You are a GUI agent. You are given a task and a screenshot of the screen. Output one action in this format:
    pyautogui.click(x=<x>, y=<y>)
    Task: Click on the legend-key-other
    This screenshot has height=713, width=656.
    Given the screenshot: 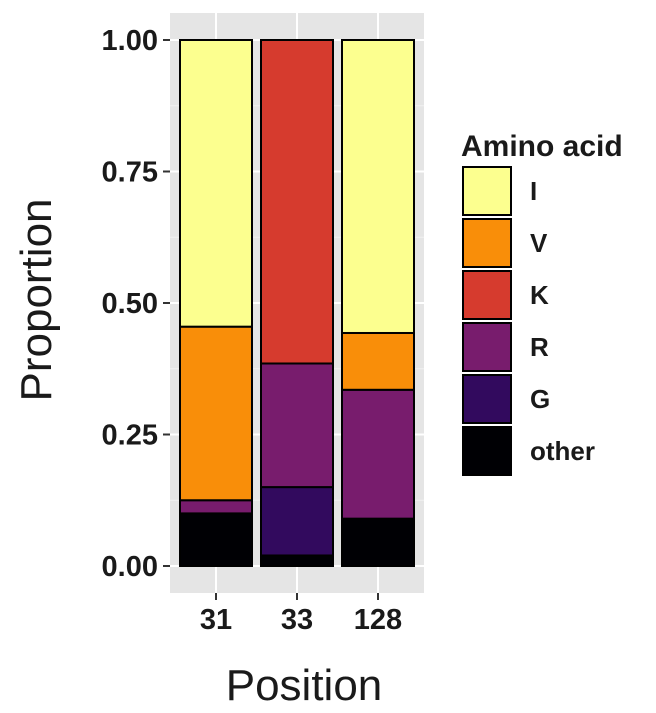 What is the action you would take?
    pyautogui.click(x=487, y=451)
    